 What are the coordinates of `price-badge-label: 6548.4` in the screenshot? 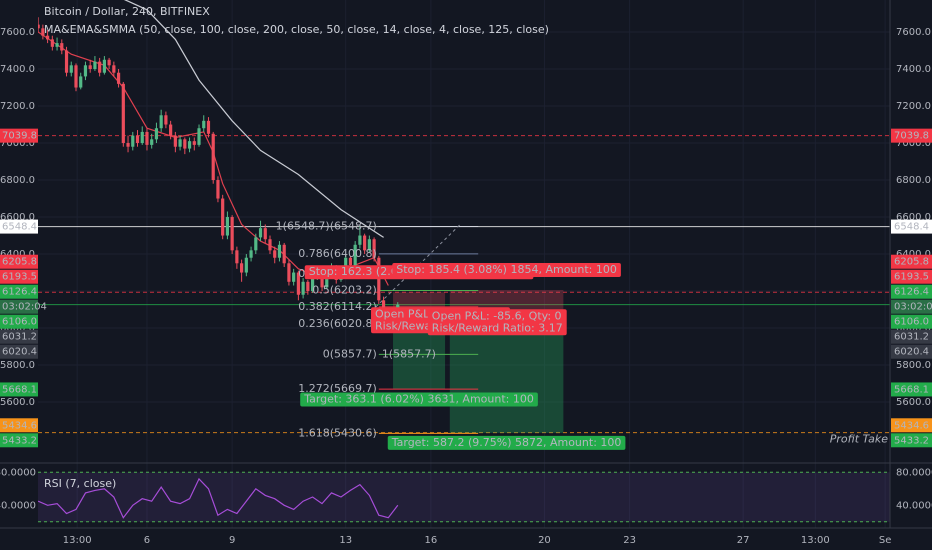 It's located at (19, 227).